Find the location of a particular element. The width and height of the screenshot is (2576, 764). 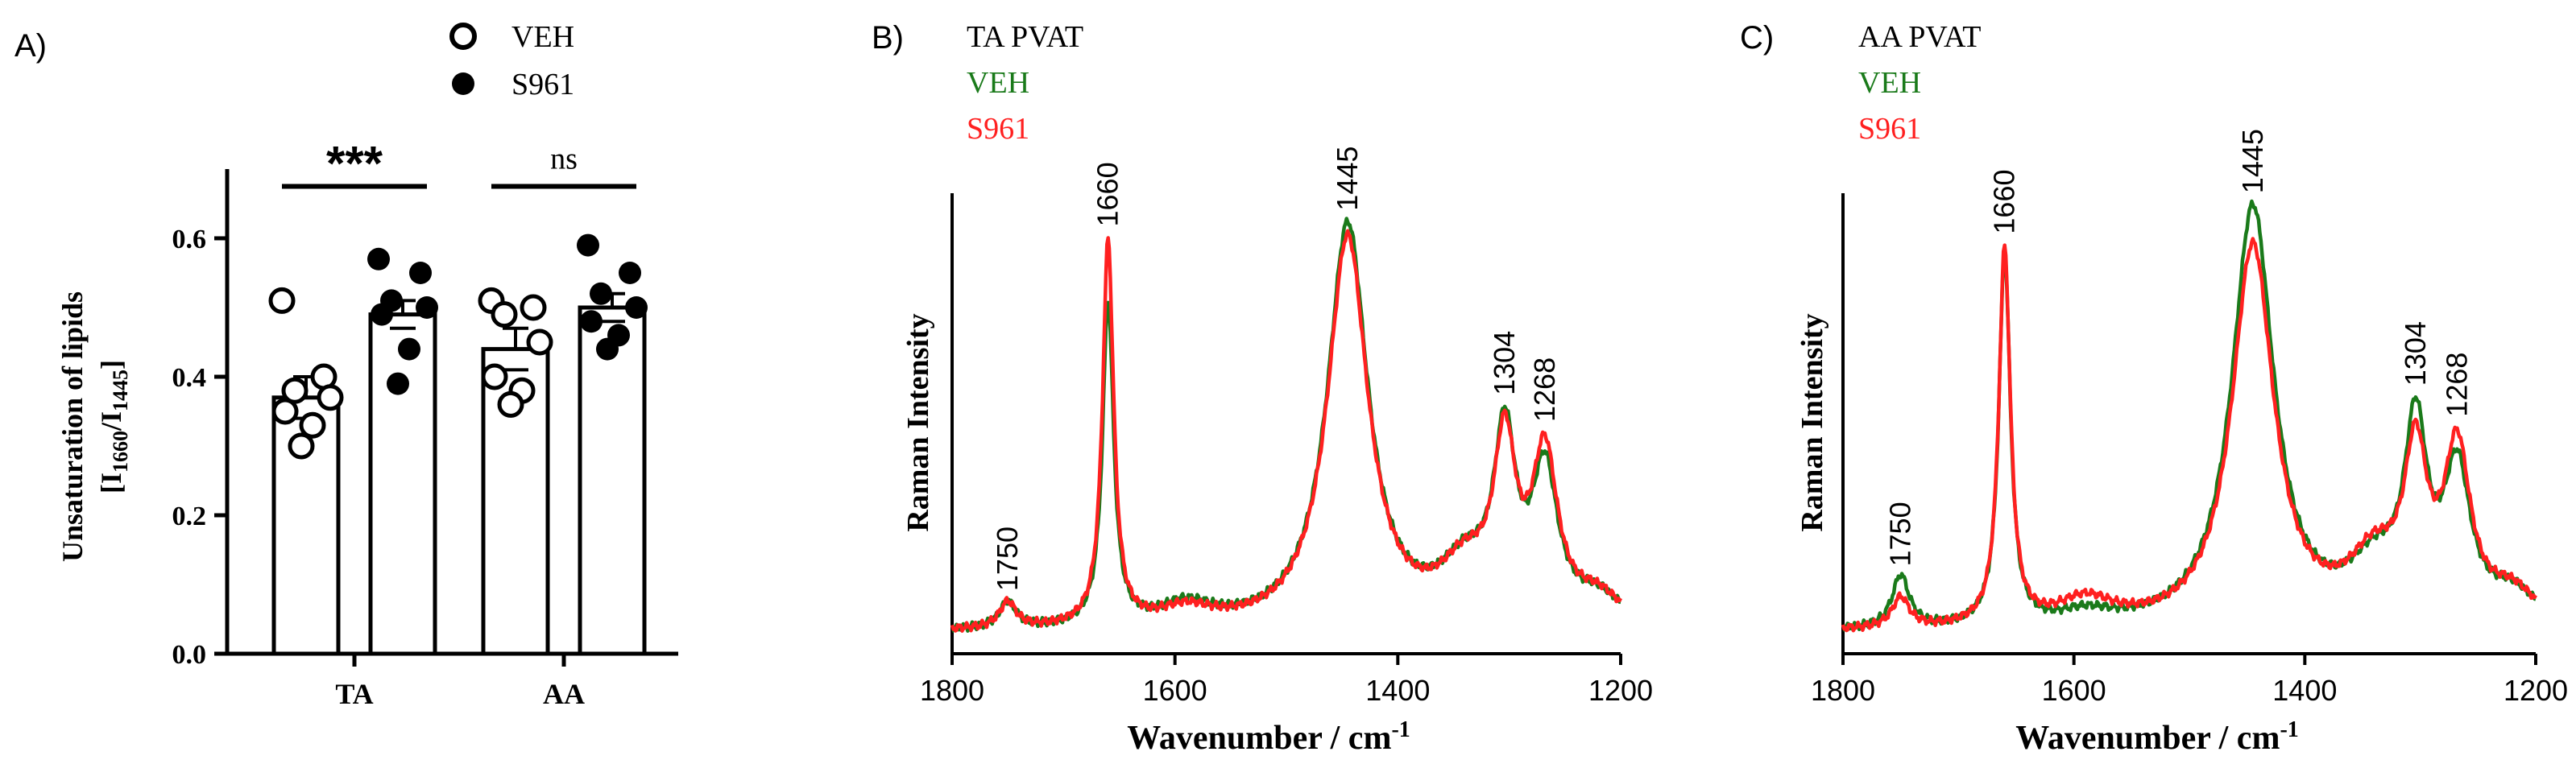

panel-b-legend-veh: VEH is located at coordinates (998, 83).